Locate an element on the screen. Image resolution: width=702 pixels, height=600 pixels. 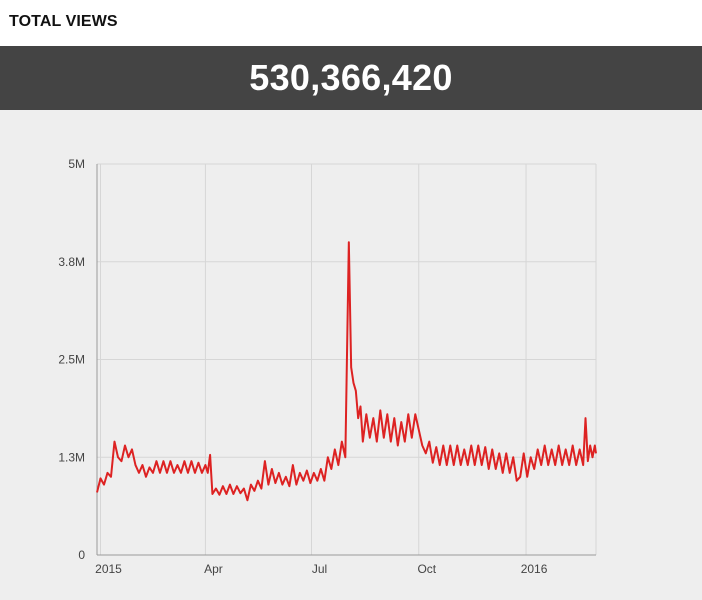
x-axis-ticks: 2015 Apr Jul Oct 2016 is located at coordinates (321, 569).